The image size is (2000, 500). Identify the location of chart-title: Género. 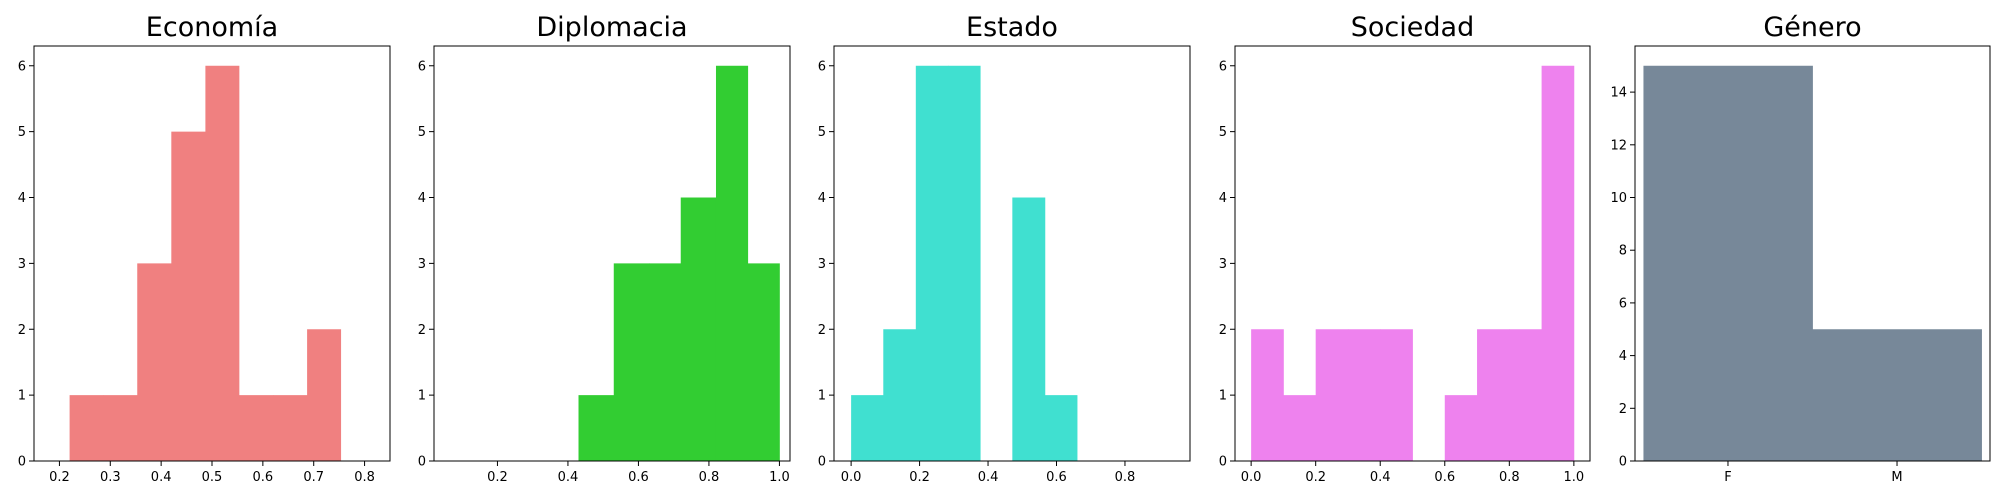
(1812, 27).